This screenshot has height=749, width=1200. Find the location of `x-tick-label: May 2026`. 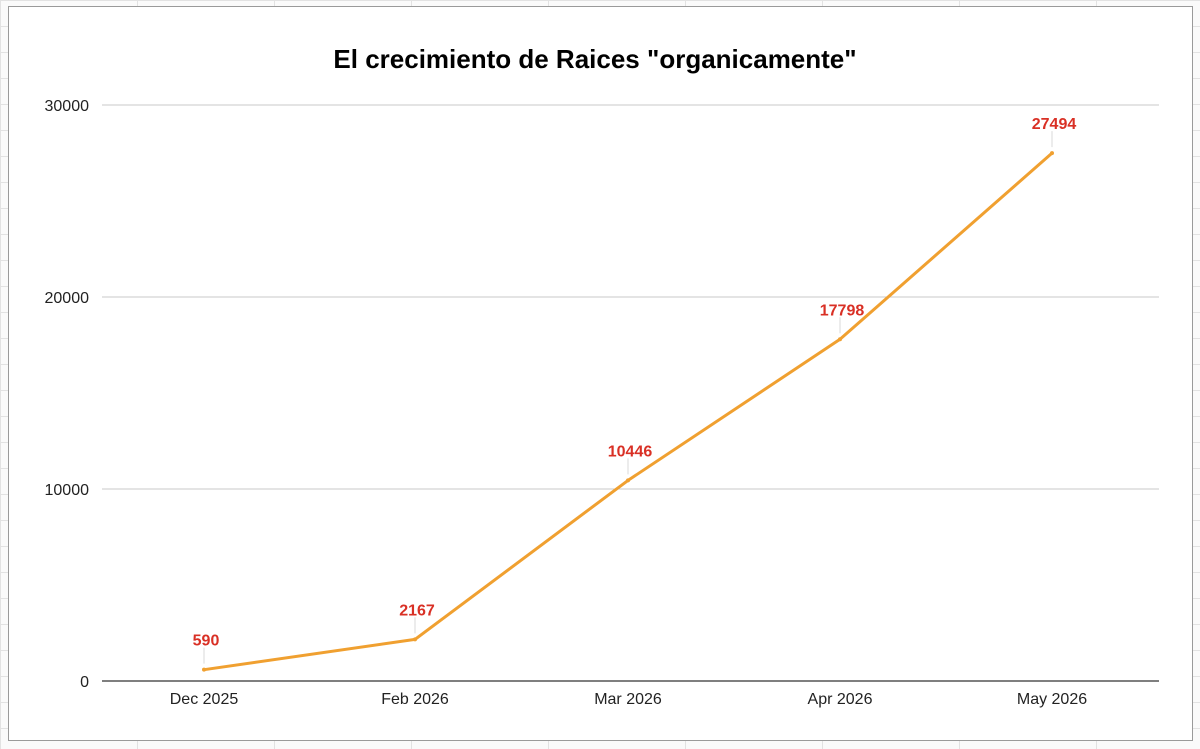

x-tick-label: May 2026 is located at coordinates (1052, 699).